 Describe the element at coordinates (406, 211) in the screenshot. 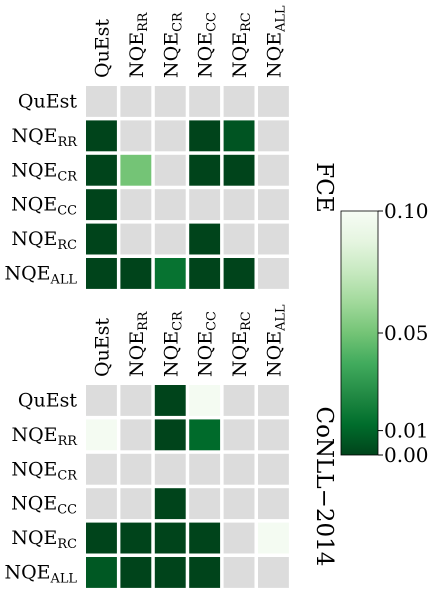

I see `colorbar-tick-label: 0.10` at that location.